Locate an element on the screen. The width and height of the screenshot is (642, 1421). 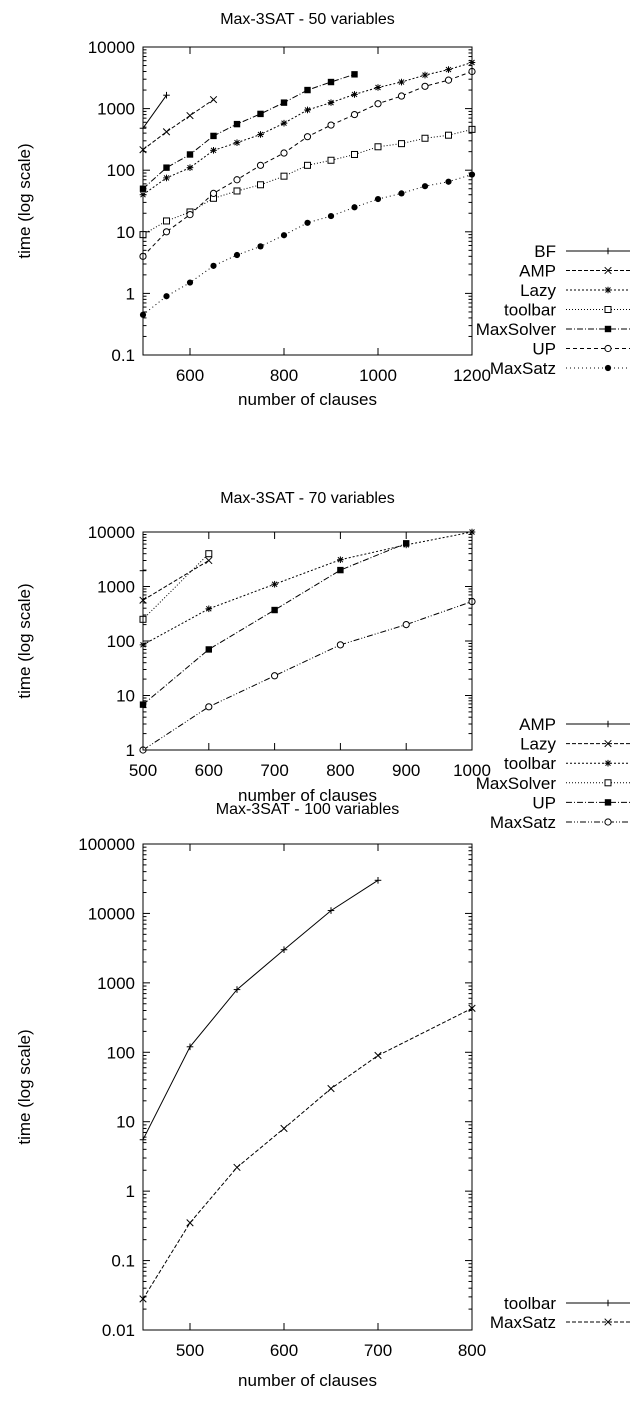
plot-frame is located at coordinates (307, 641).